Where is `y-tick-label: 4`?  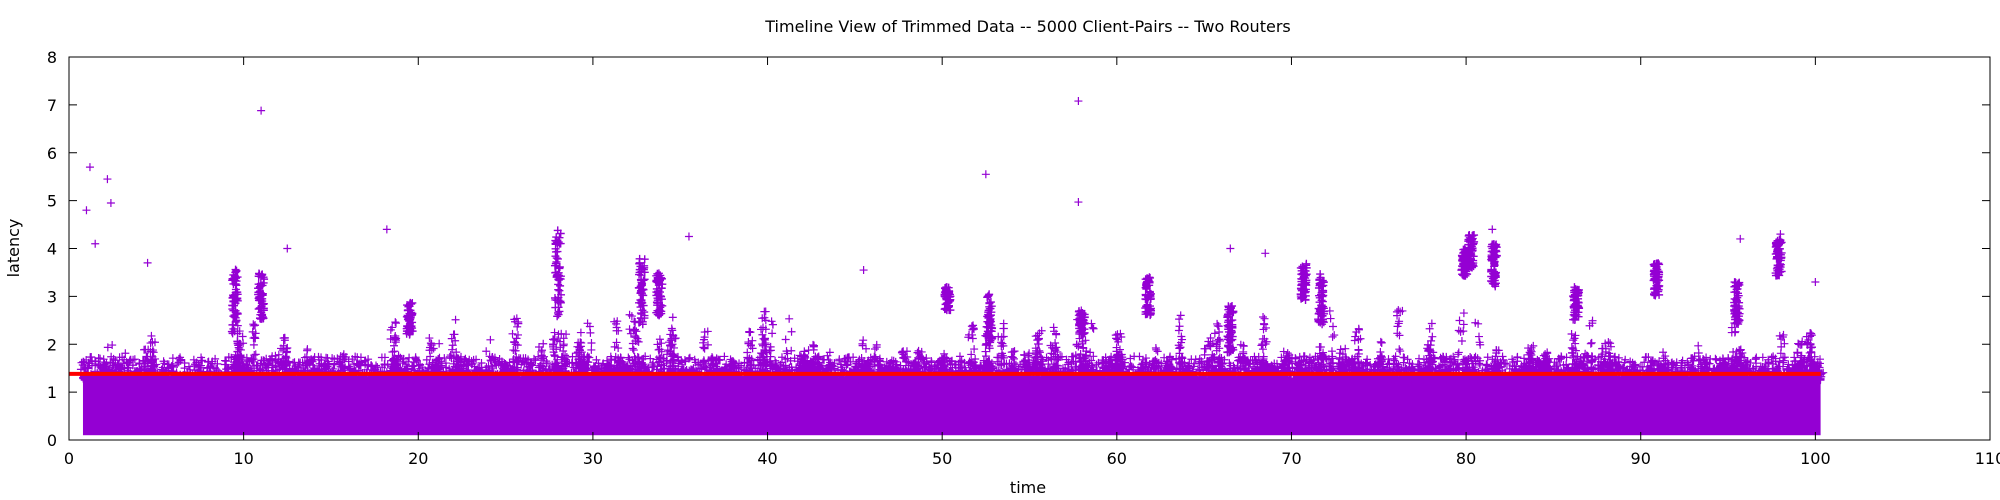
y-tick-label: 4 is located at coordinates (52, 249).